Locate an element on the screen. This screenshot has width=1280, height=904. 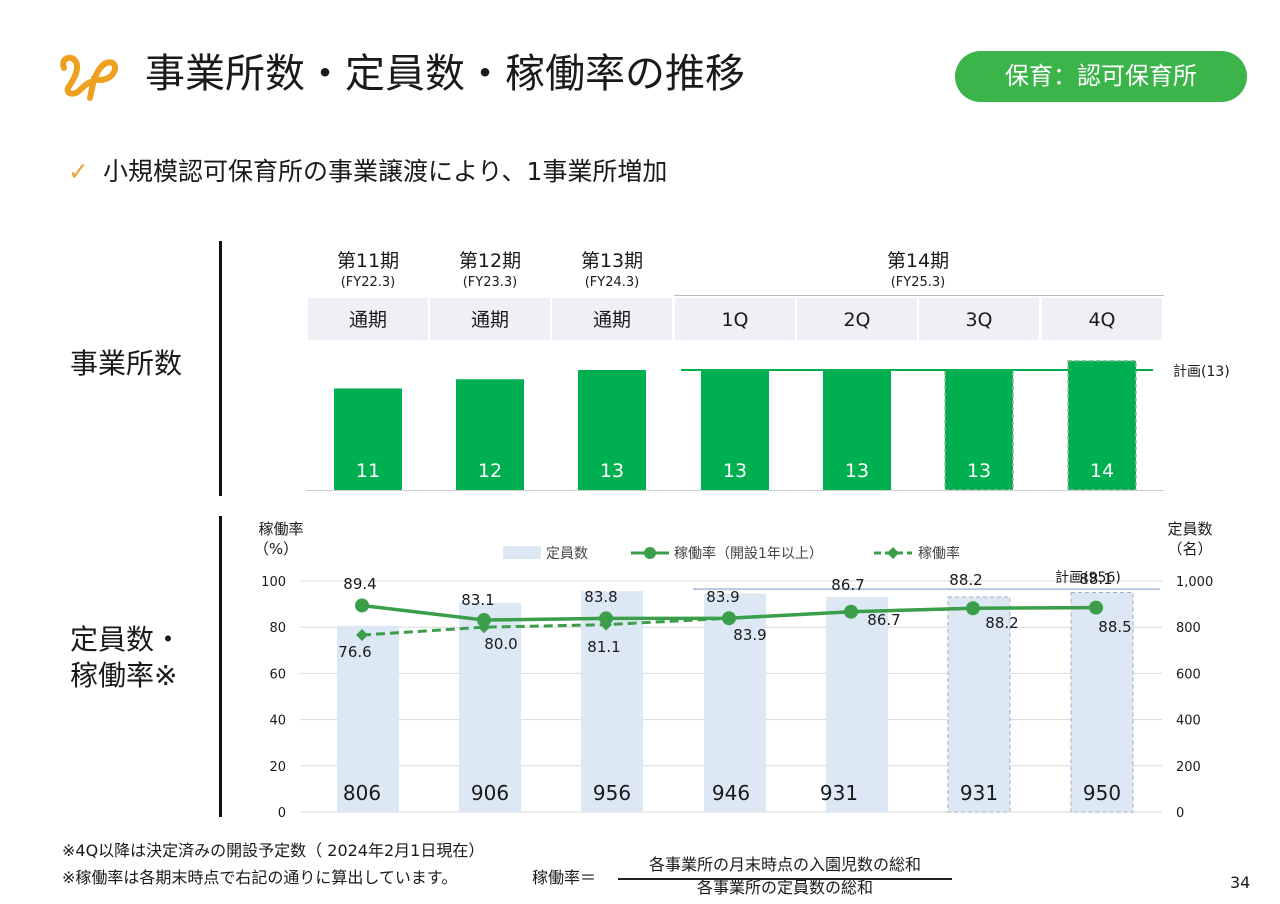
capacity-bar-value: 906 is located at coordinates (490, 793).